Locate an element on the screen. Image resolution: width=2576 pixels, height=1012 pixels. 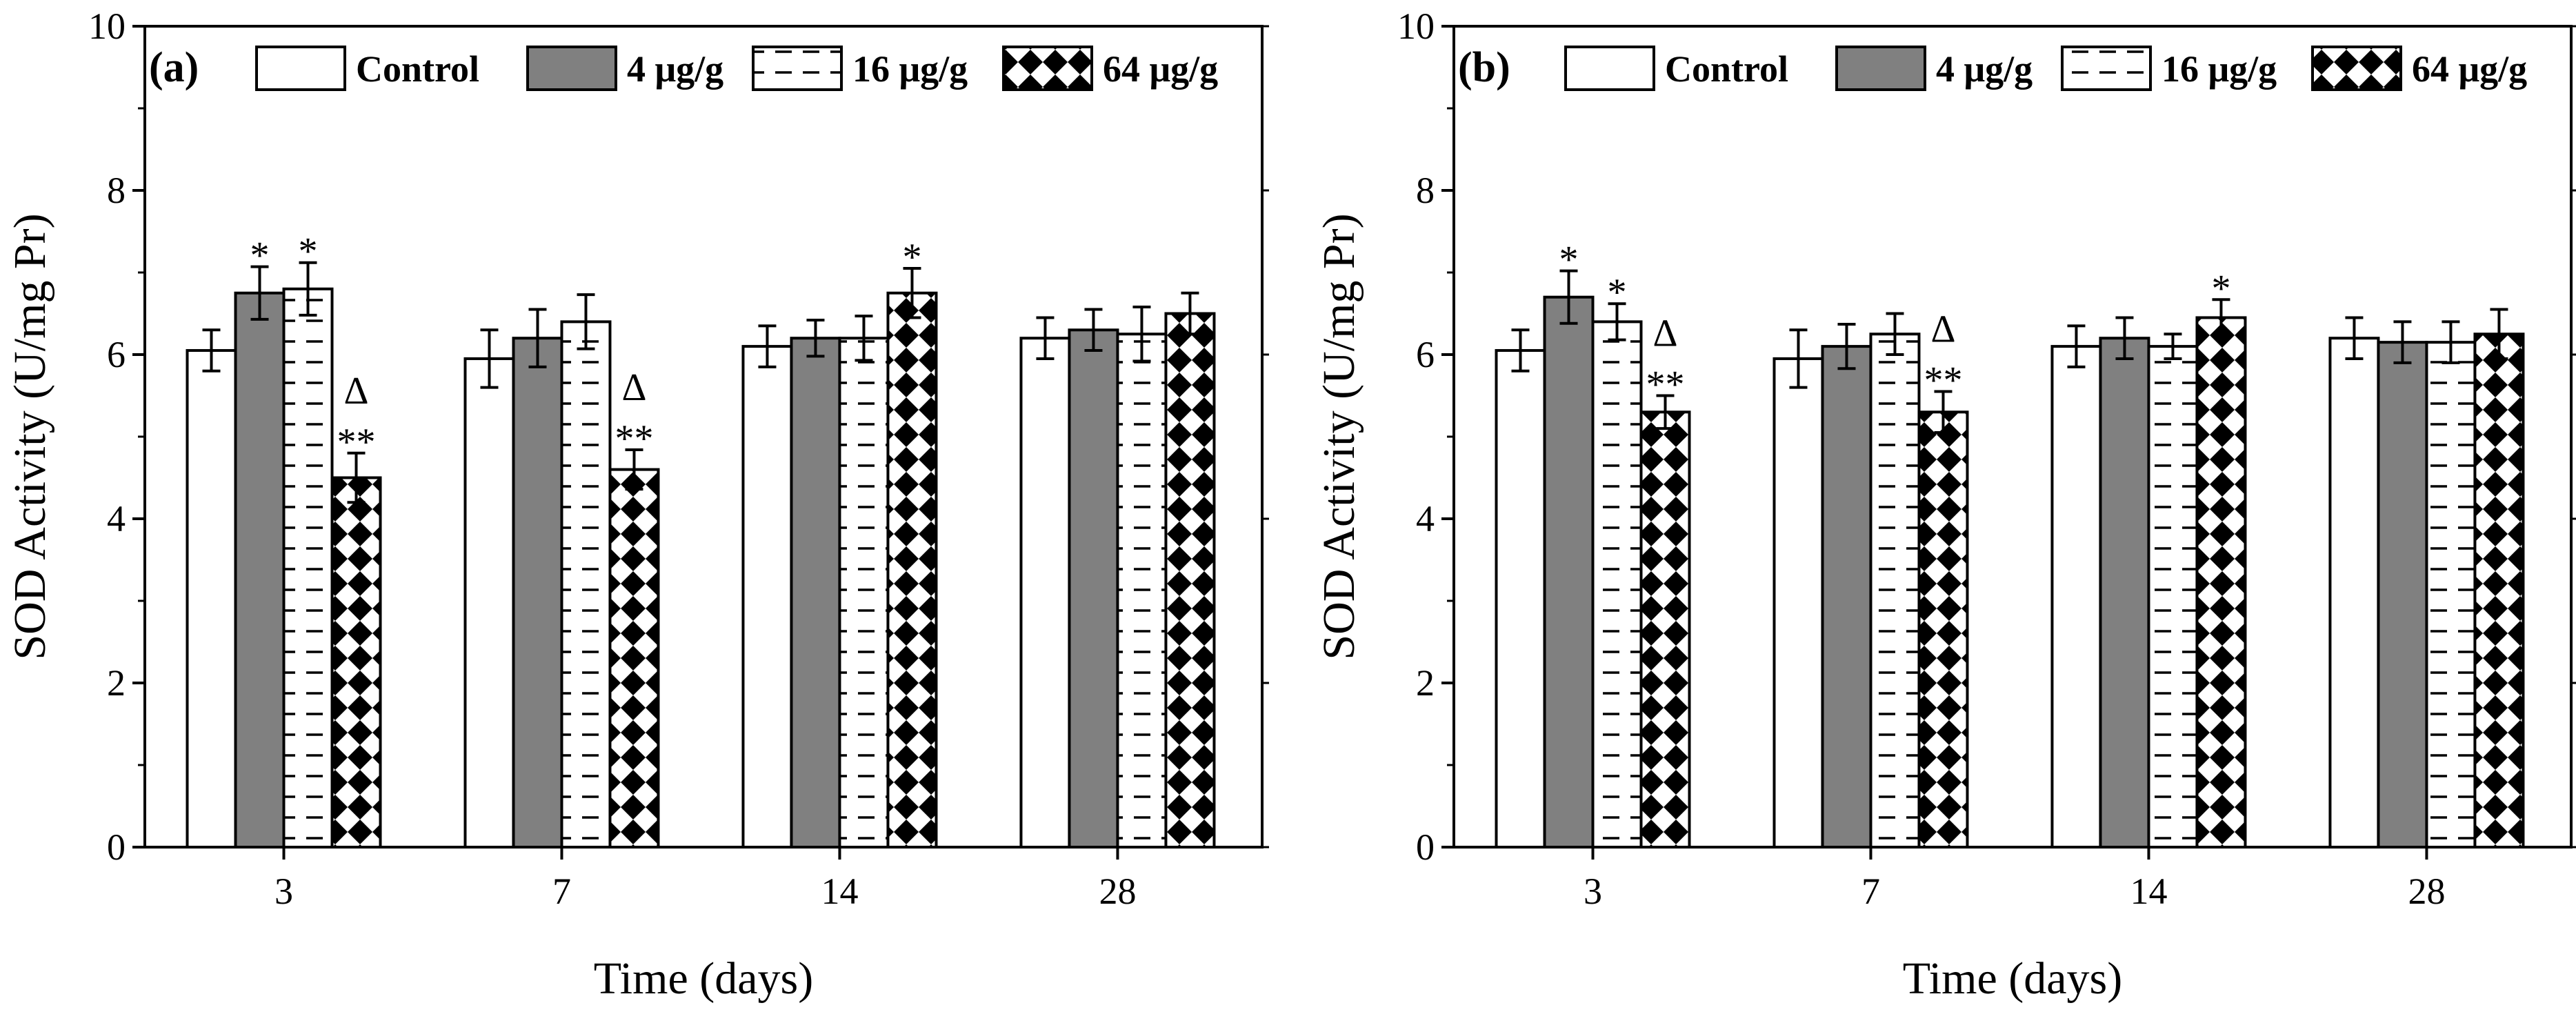
panel-label: (a) is located at coordinates (174, 67).